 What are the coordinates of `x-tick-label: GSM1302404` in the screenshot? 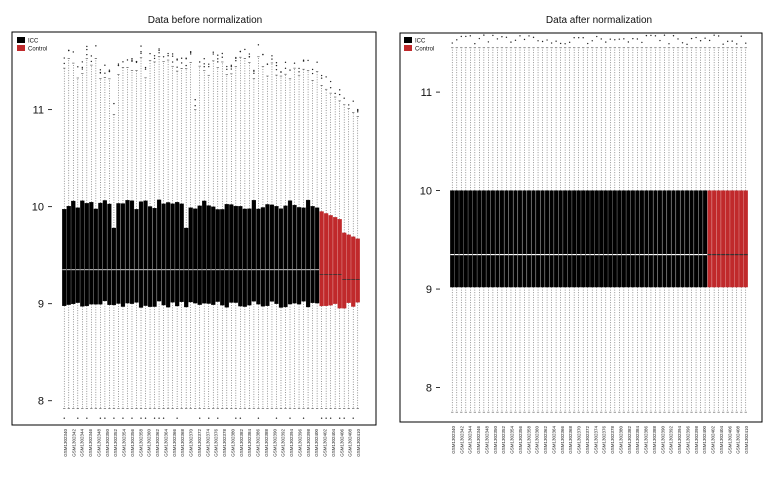 It's located at (333, 443).